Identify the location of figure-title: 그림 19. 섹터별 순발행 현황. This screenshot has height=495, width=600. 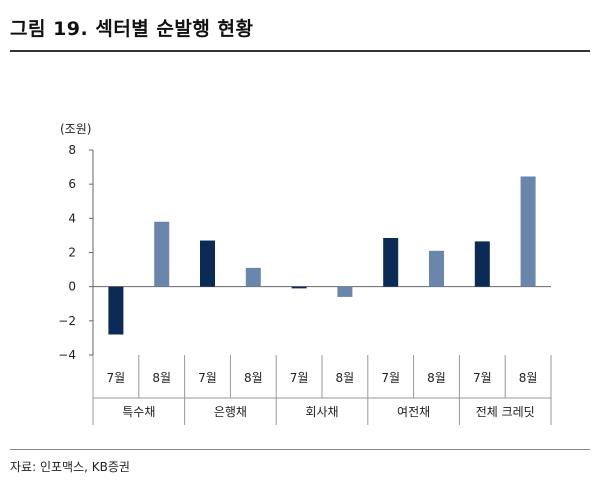
(132, 29).